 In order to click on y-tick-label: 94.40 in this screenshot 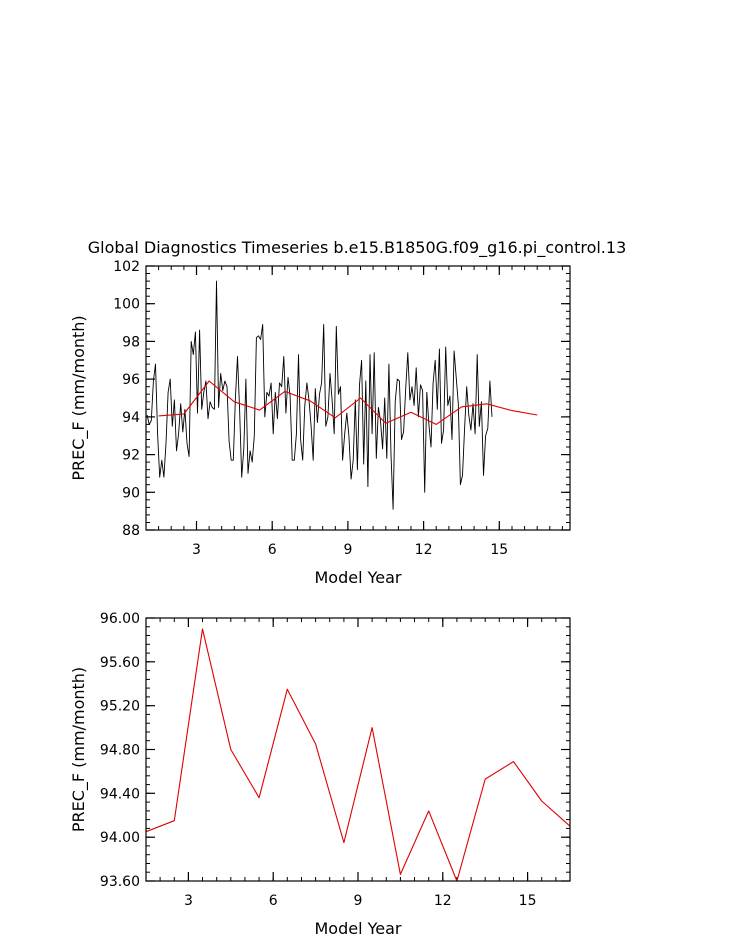, I will do `click(120, 794)`.